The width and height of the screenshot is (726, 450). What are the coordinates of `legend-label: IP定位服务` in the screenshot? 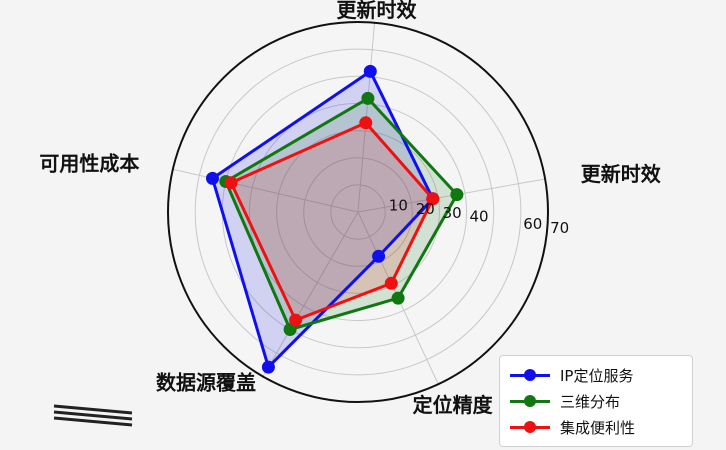 It's located at (597, 375).